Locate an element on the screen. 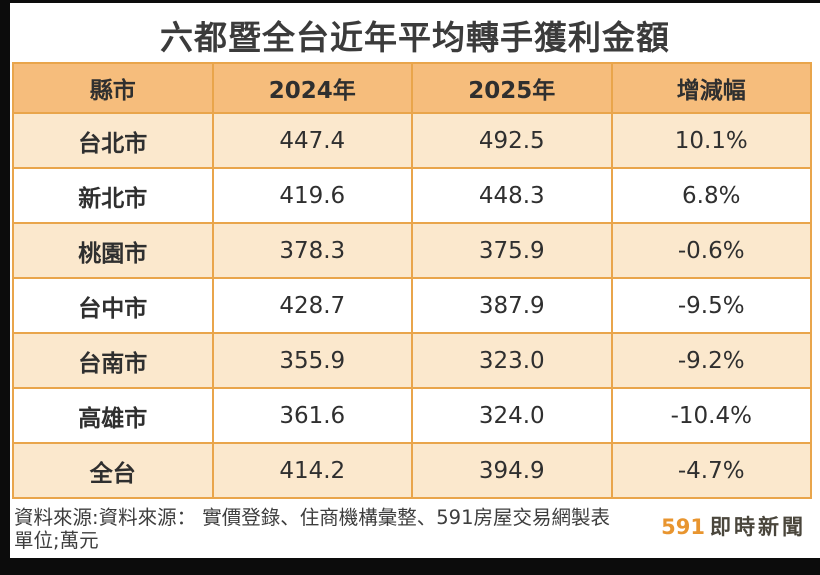 This screenshot has width=820, height=575. cell-2025: 448.3 is located at coordinates (512, 195).